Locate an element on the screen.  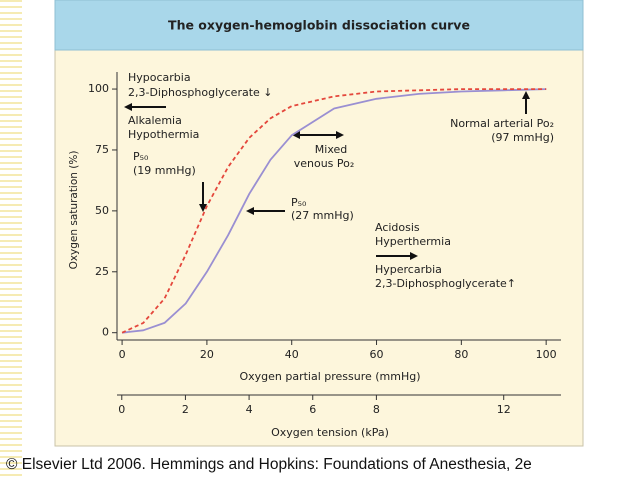
title-bar is located at coordinates (319, 25).